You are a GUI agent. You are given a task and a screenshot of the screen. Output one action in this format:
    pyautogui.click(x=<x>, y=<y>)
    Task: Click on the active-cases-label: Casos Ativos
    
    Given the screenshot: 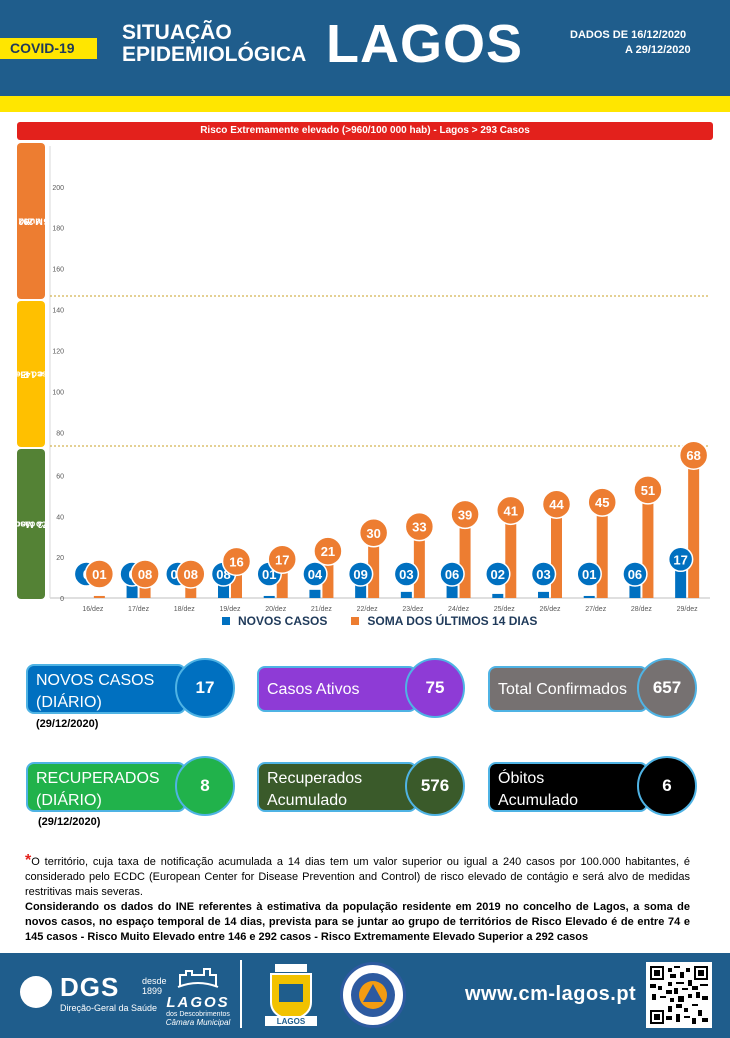 What is the action you would take?
    pyautogui.click(x=313, y=689)
    